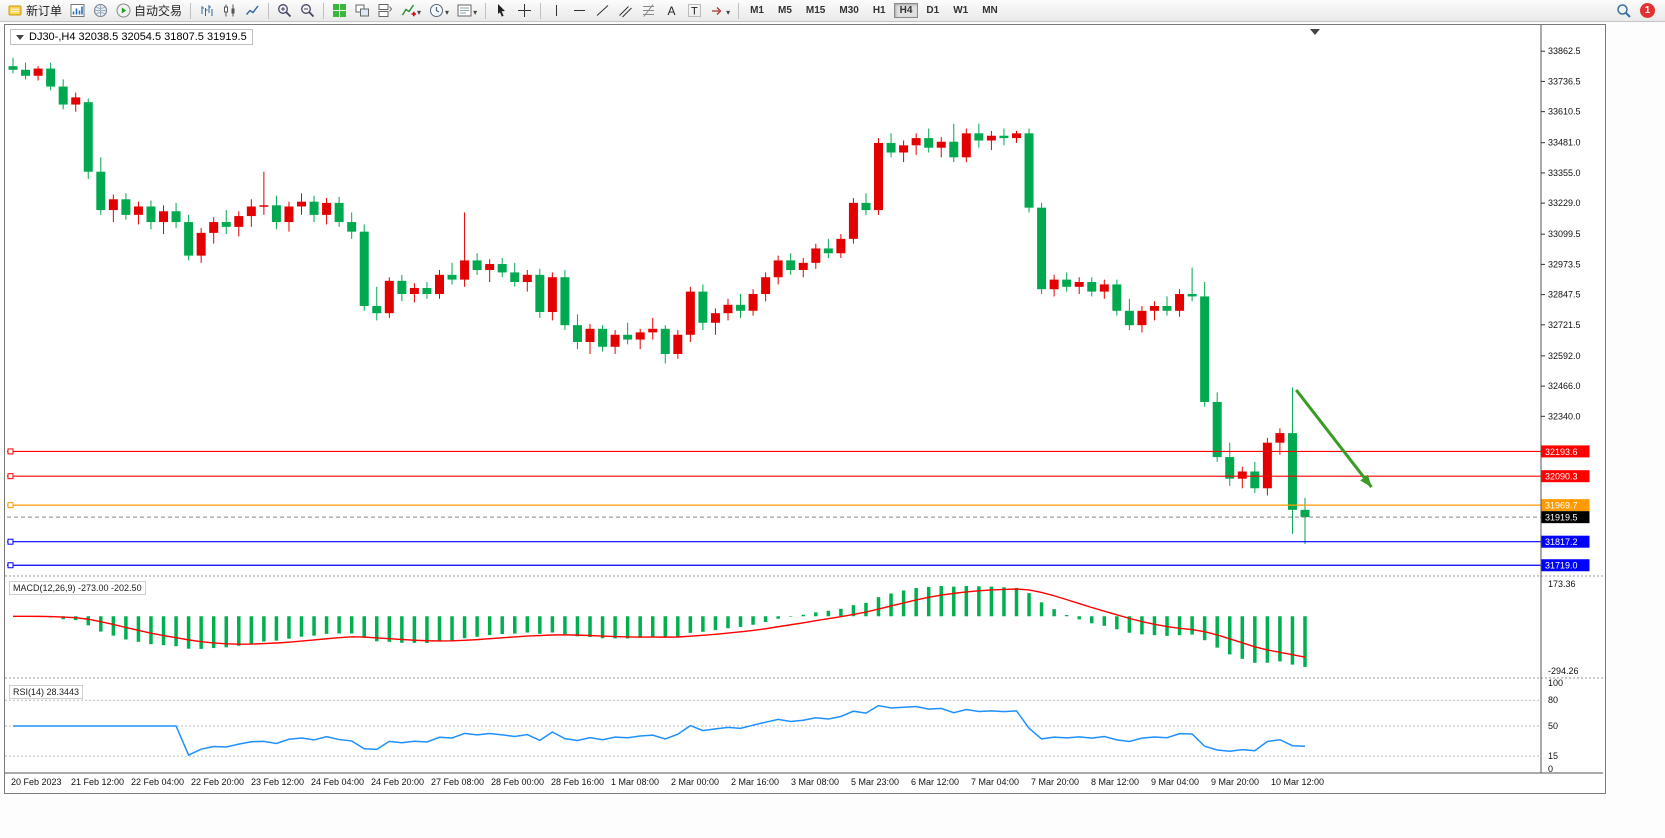 The image size is (1665, 838). What do you see at coordinates (1564, 203) in the screenshot?
I see `y-axis-tick: 33229.0` at bounding box center [1564, 203].